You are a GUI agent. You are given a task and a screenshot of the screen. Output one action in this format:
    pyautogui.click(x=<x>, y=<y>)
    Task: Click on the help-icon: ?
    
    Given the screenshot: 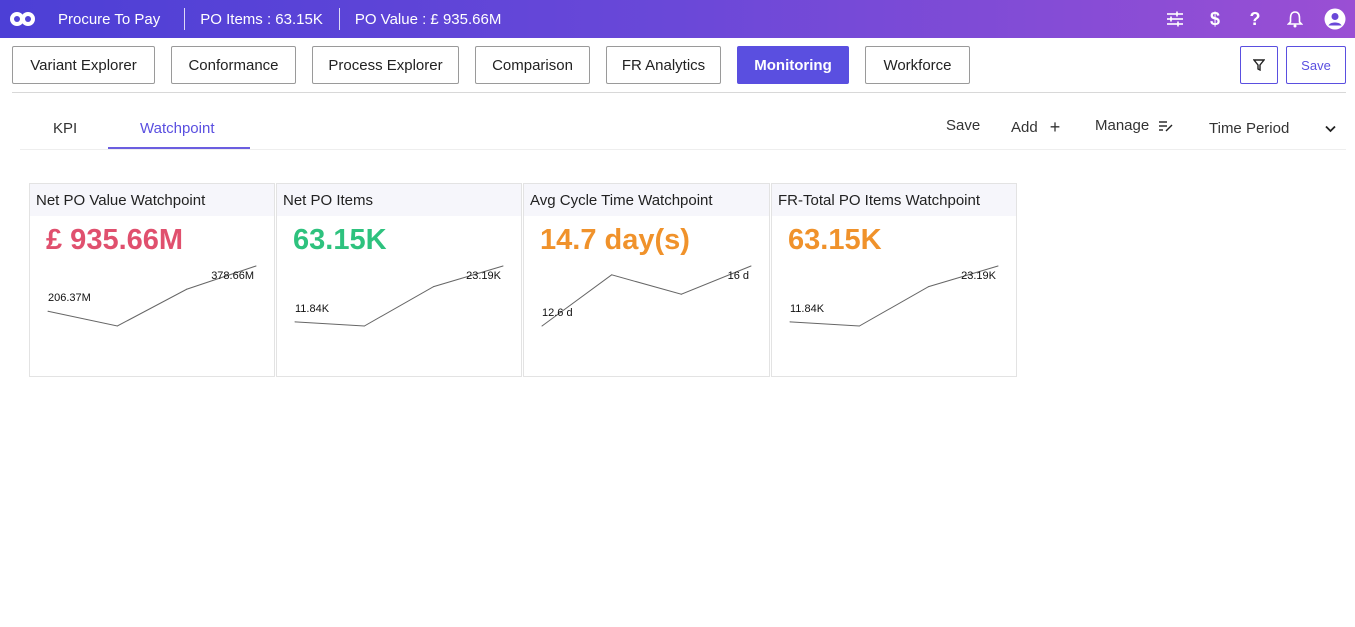 What is the action you would take?
    pyautogui.click(x=1255, y=18)
    